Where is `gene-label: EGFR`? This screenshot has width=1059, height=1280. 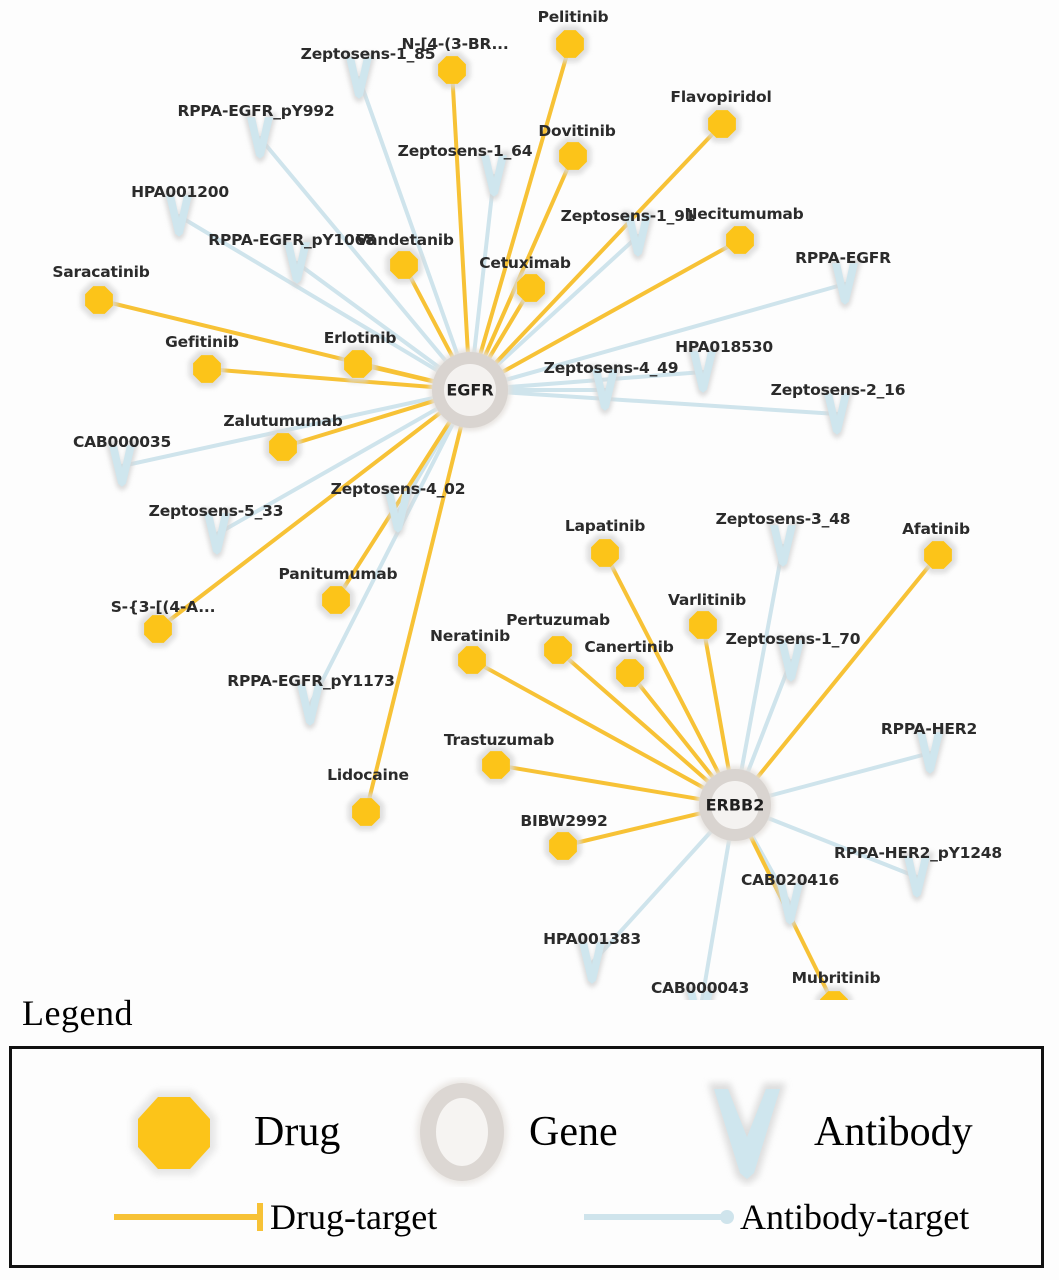
gene-label: EGFR is located at coordinates (470, 390).